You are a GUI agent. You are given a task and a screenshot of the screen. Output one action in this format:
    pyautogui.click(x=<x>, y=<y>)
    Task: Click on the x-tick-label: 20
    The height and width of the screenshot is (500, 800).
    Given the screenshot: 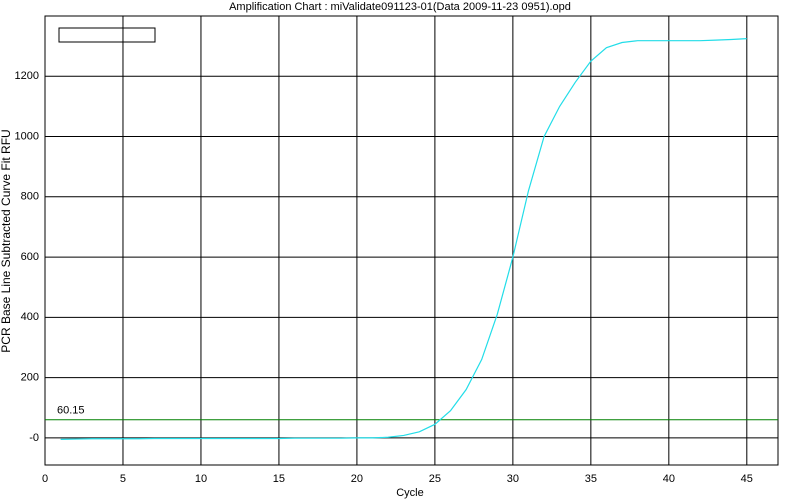 What is the action you would take?
    pyautogui.click(x=357, y=479)
    